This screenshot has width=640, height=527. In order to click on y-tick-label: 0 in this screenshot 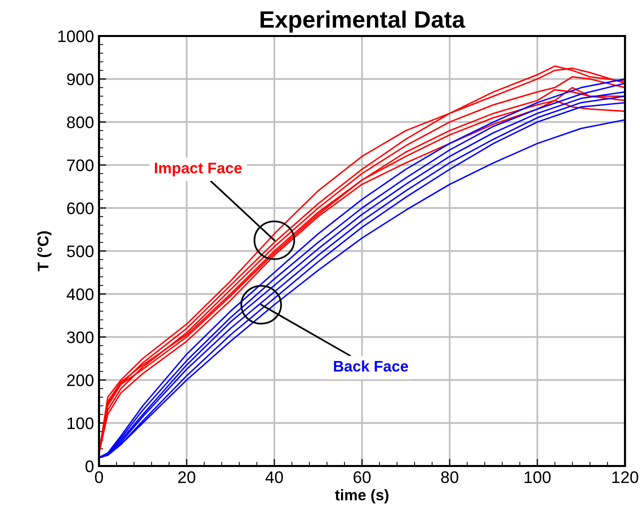, I will do `click(90, 466)`.